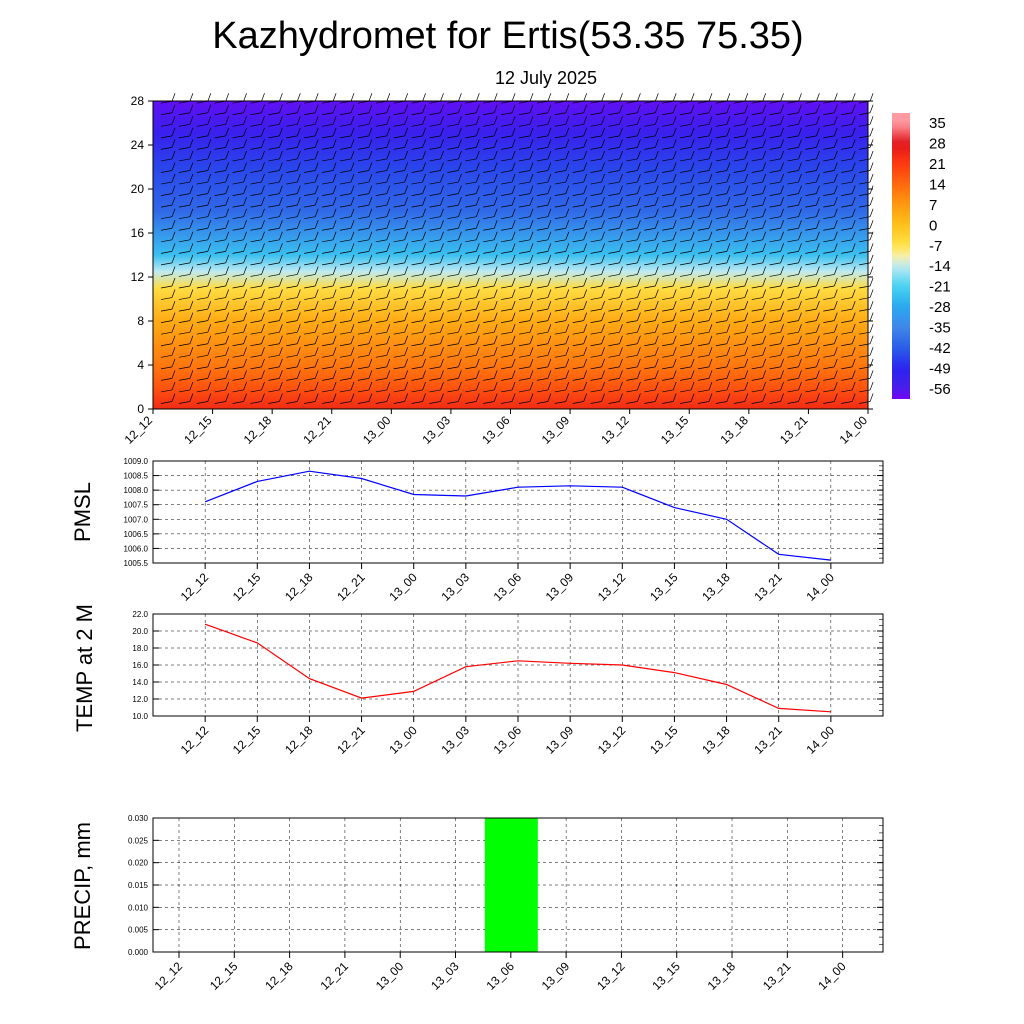  I want to click on x-tick-label: 13_18, so click(722, 976).